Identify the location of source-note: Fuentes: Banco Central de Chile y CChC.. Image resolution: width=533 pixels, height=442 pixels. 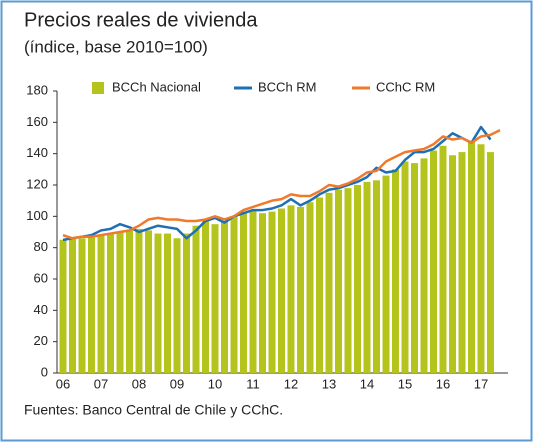
(153, 410).